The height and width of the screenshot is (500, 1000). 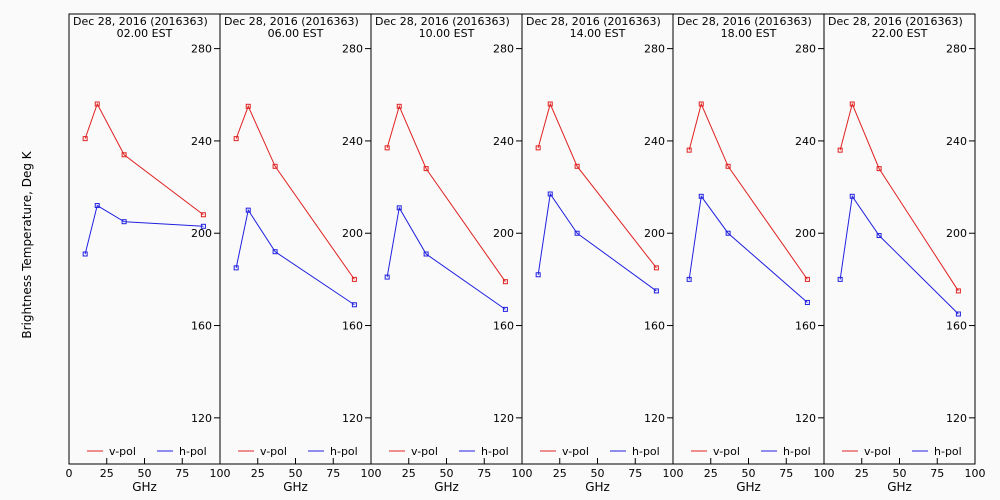 What do you see at coordinates (900, 33) in the screenshot?
I see `panel-subtitle: 22.00 EST` at bounding box center [900, 33].